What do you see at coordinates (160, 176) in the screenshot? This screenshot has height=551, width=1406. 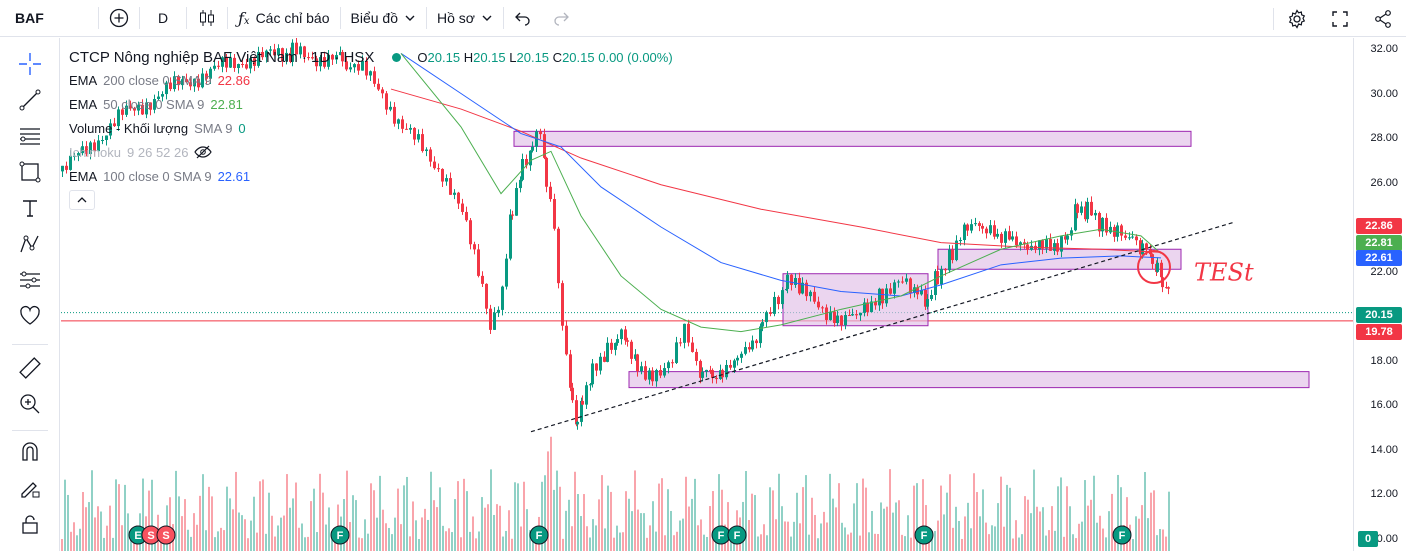 I see `legend-indicator-ema100: EMA 100 close 0 SMA 9 22.61` at bounding box center [160, 176].